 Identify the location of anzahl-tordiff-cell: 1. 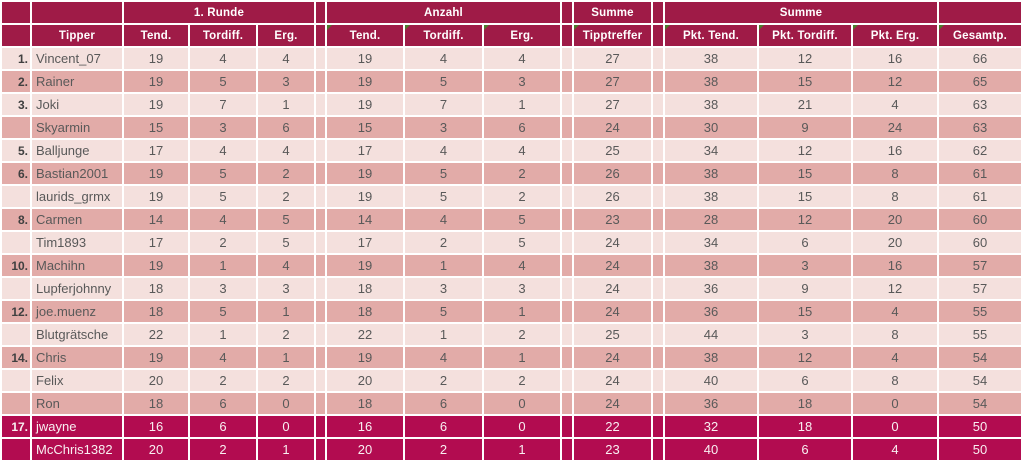
(443, 265).